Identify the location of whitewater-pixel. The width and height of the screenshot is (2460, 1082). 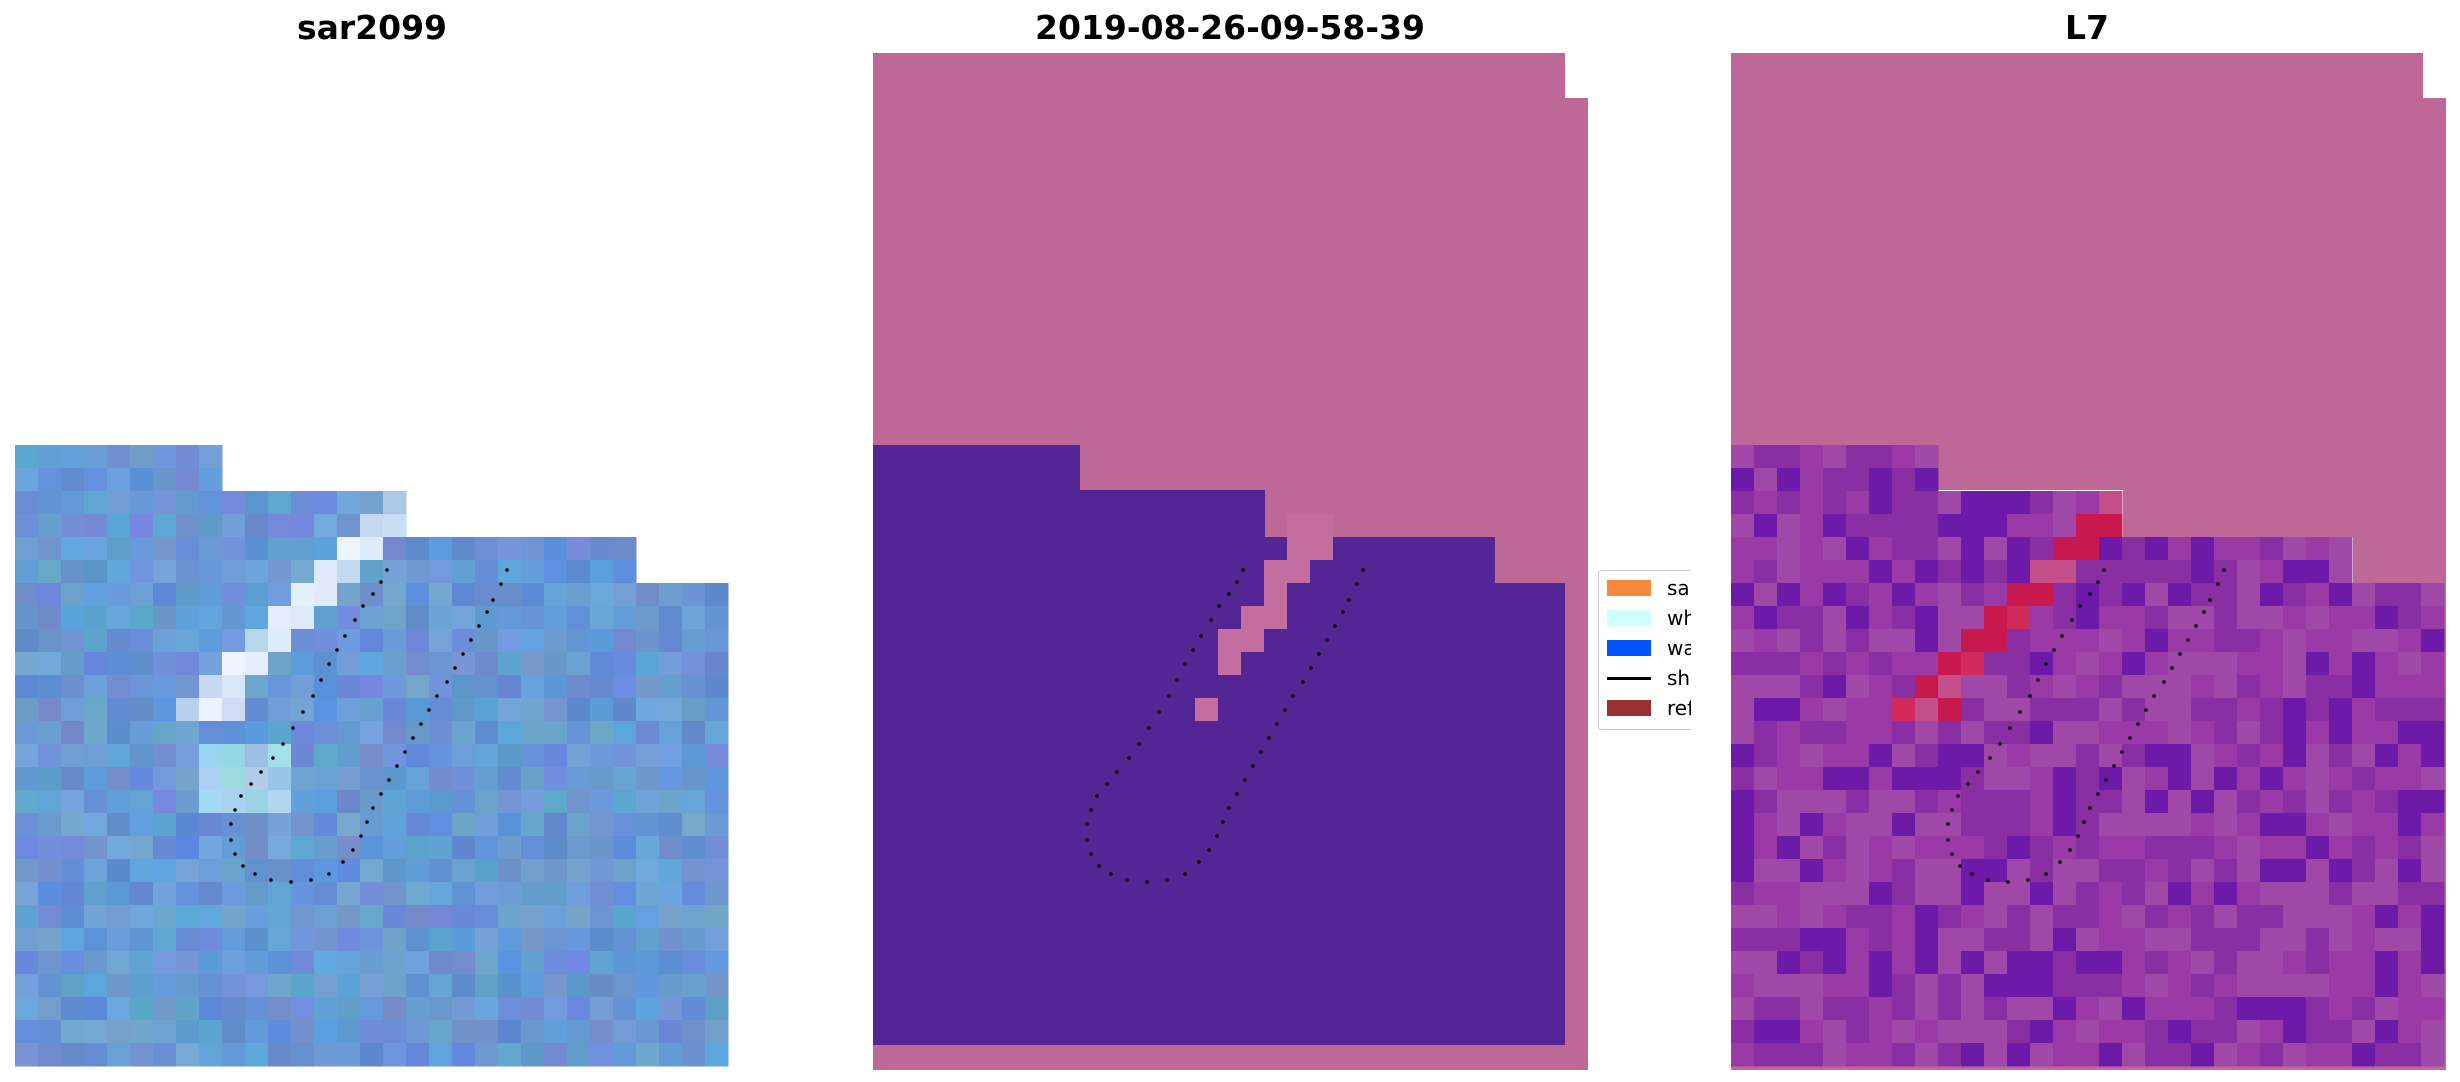
(1275, 594).